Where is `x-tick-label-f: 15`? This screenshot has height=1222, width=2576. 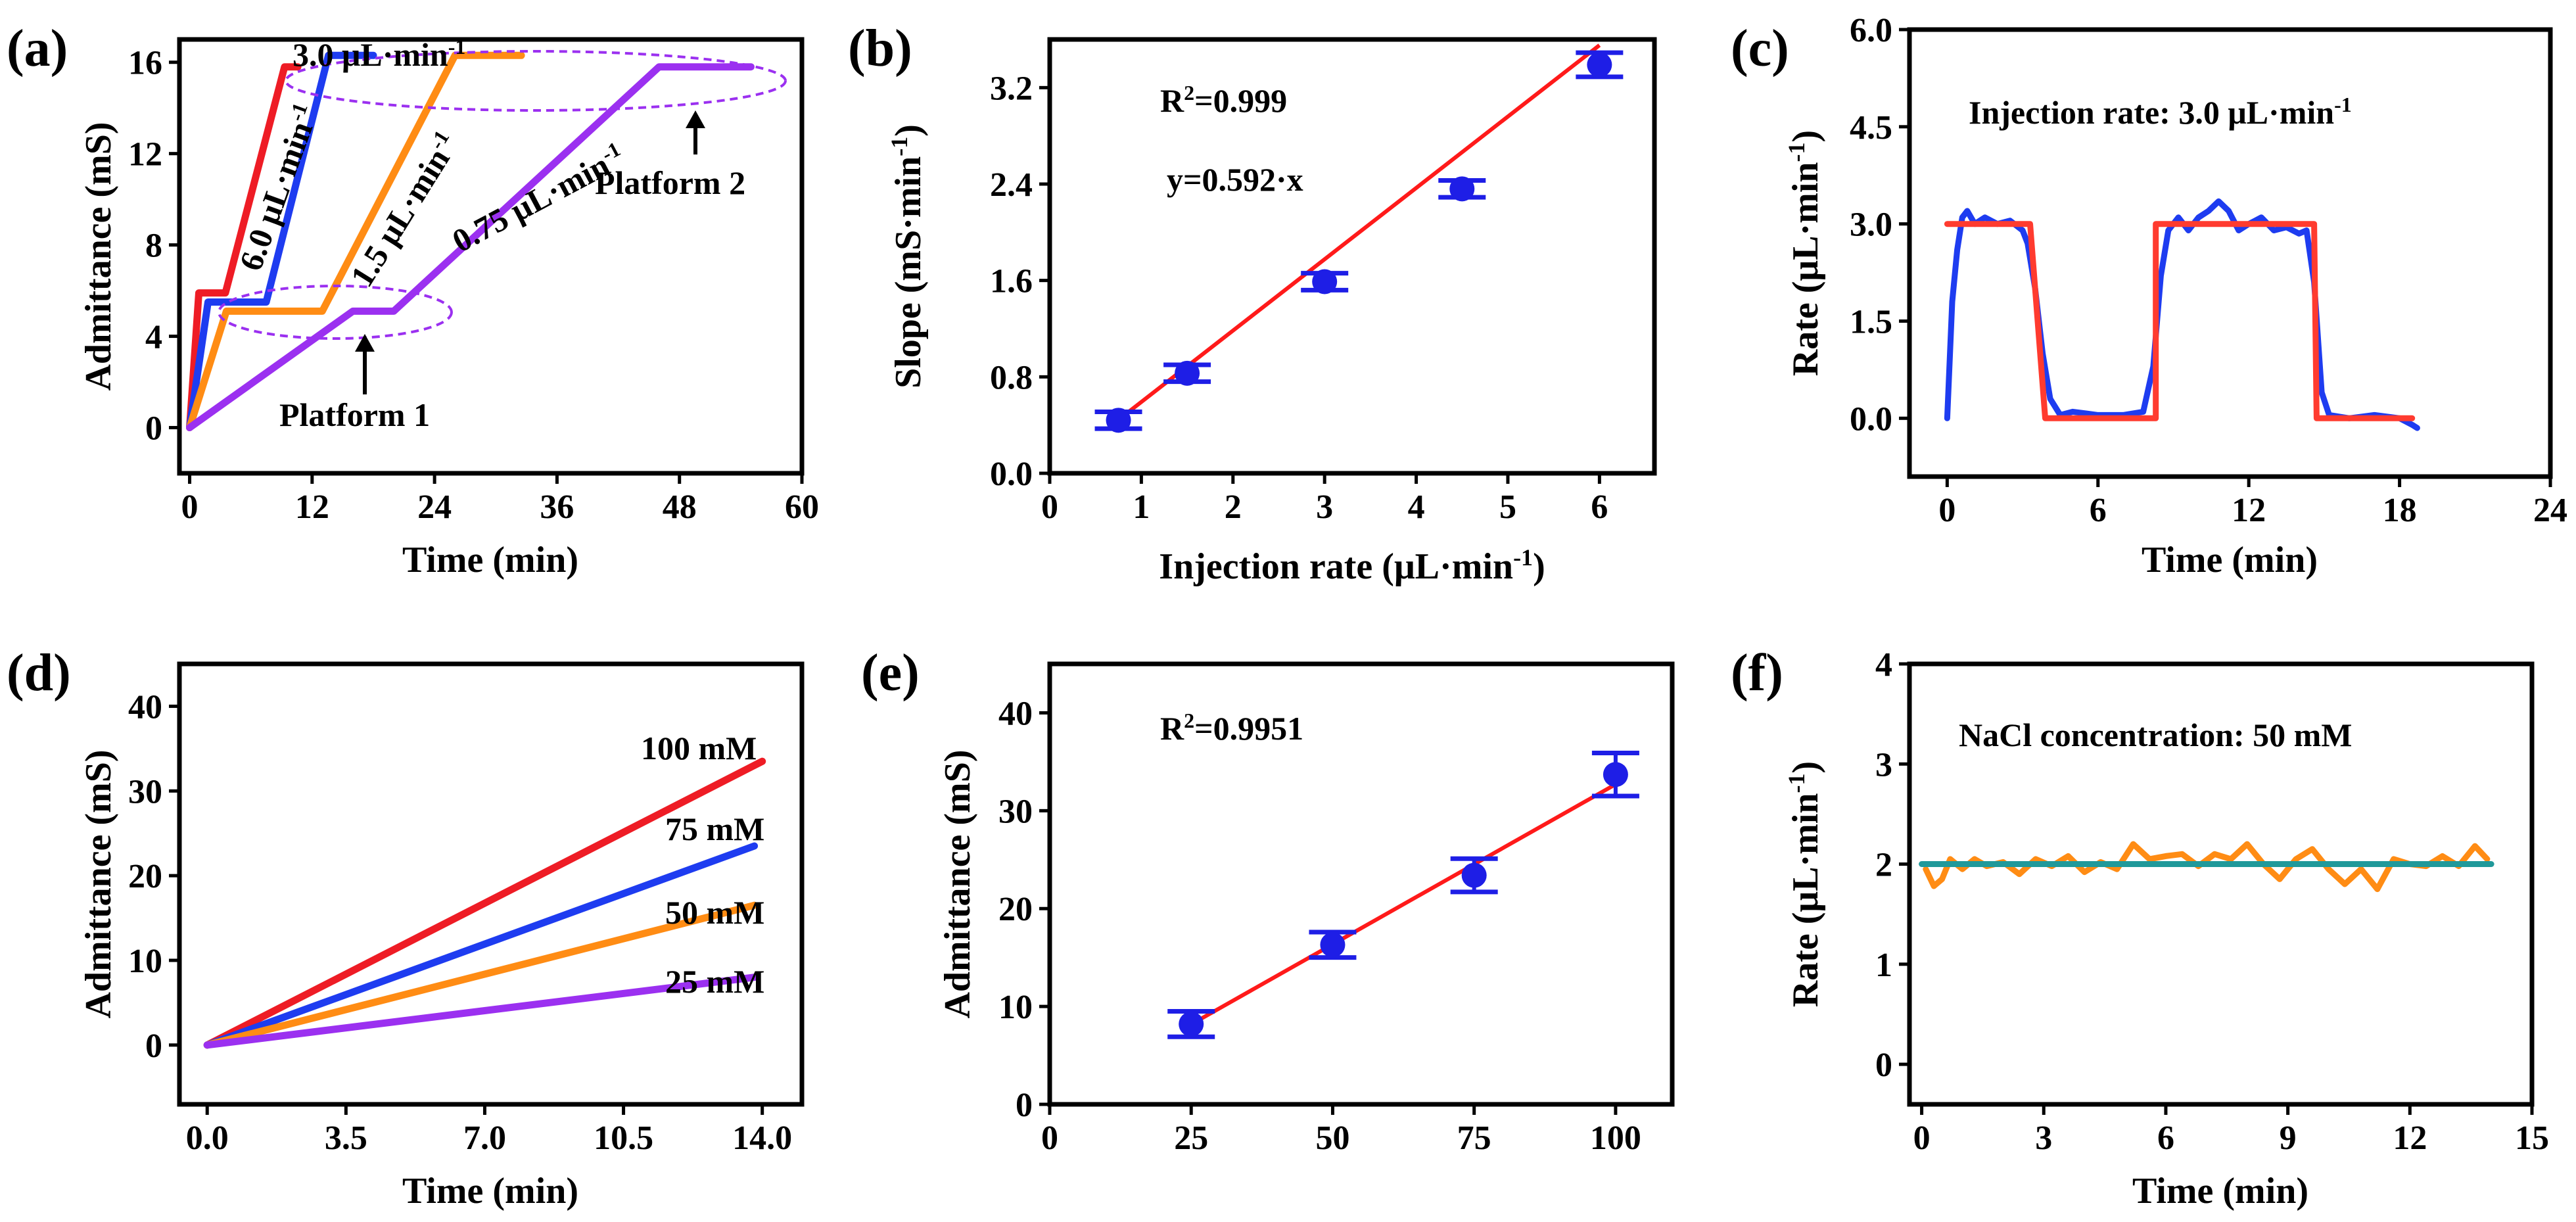
x-tick-label-f: 15 is located at coordinates (2532, 1138).